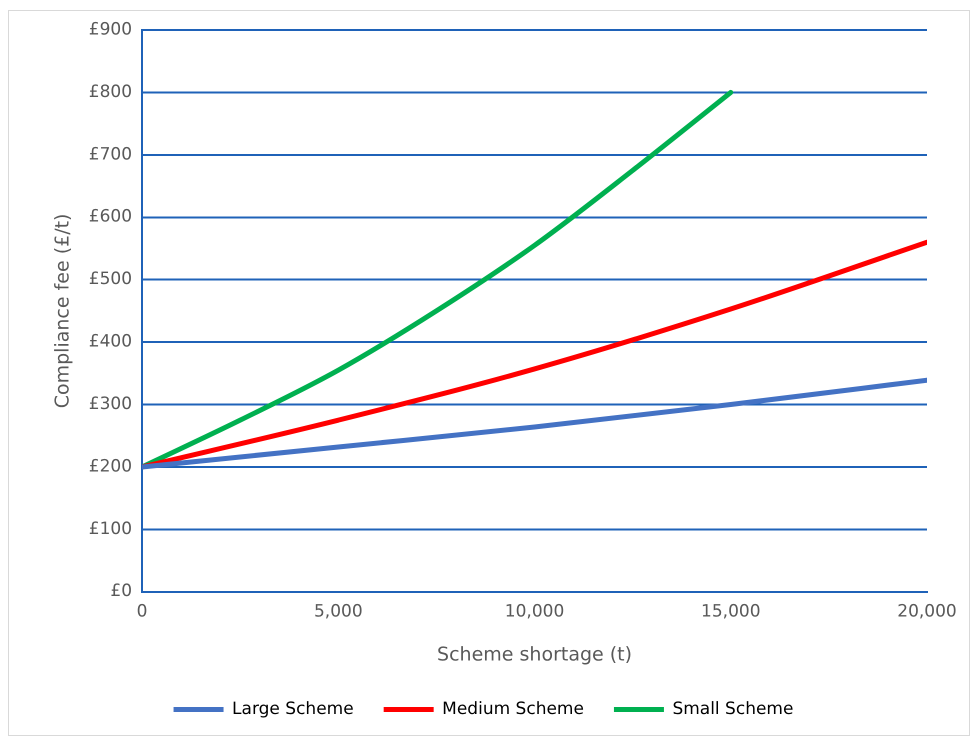  I want to click on y-axis-title: Compliance fee (£/t), so click(62, 311).